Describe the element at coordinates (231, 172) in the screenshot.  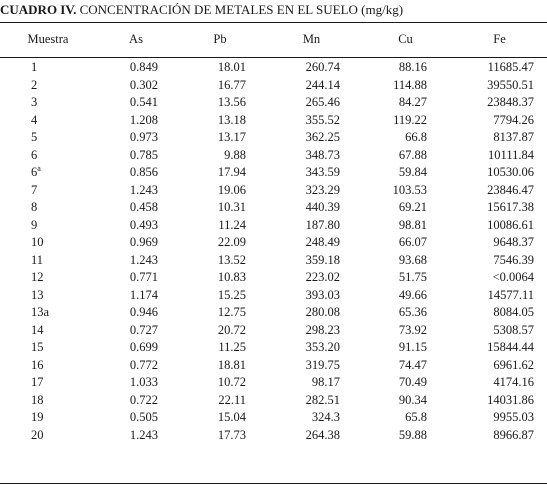
I see `cell-pb-value: 17.94` at that location.